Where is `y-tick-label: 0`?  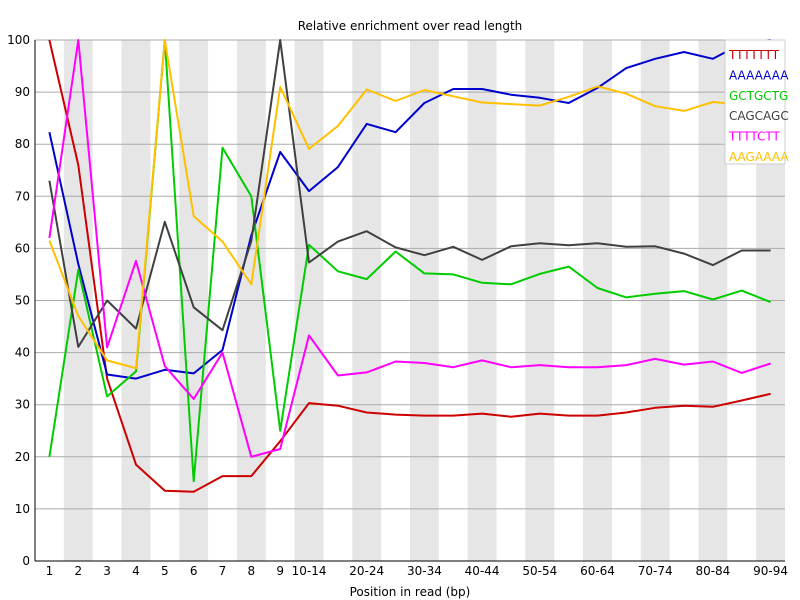 y-tick-label: 0 is located at coordinates (26, 561).